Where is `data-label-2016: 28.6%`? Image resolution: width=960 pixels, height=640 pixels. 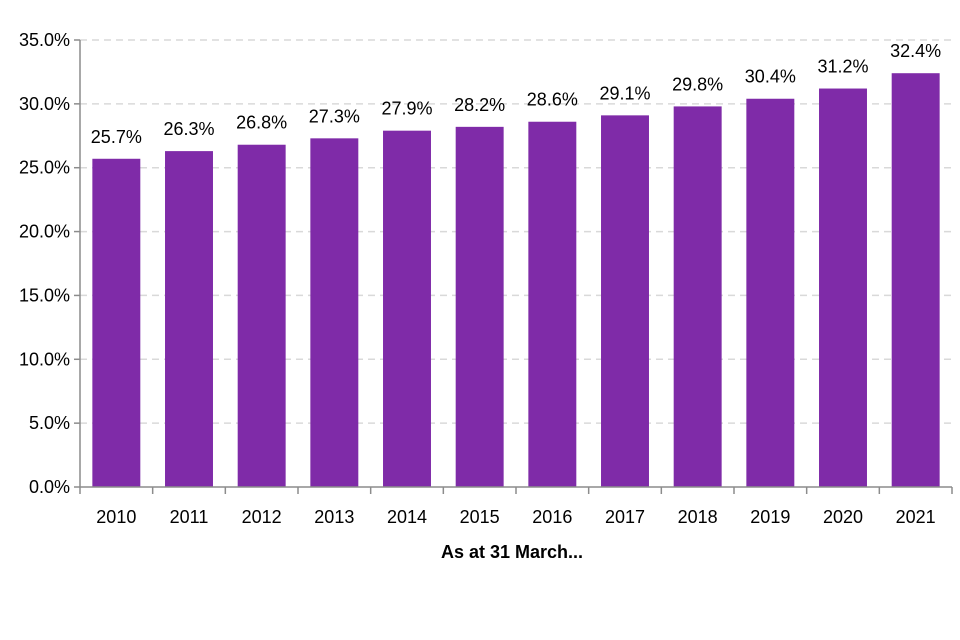 data-label-2016: 28.6% is located at coordinates (552, 100).